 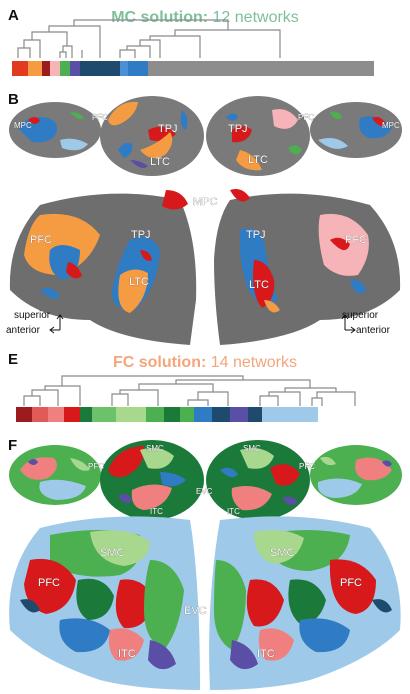 What do you see at coordinates (307, 466) in the screenshot?
I see `label-fc-pfc-right-small: PFC` at bounding box center [307, 466].